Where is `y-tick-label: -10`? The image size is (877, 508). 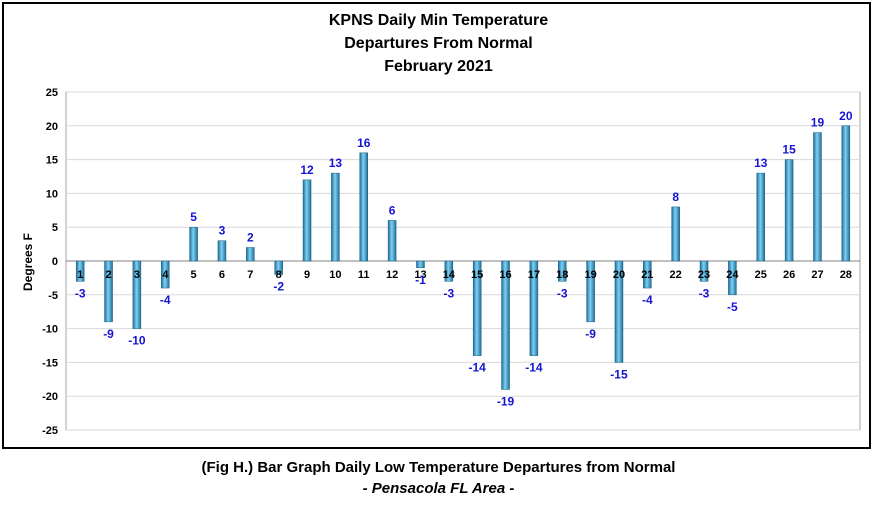 y-tick-label: -10 is located at coordinates (50, 330).